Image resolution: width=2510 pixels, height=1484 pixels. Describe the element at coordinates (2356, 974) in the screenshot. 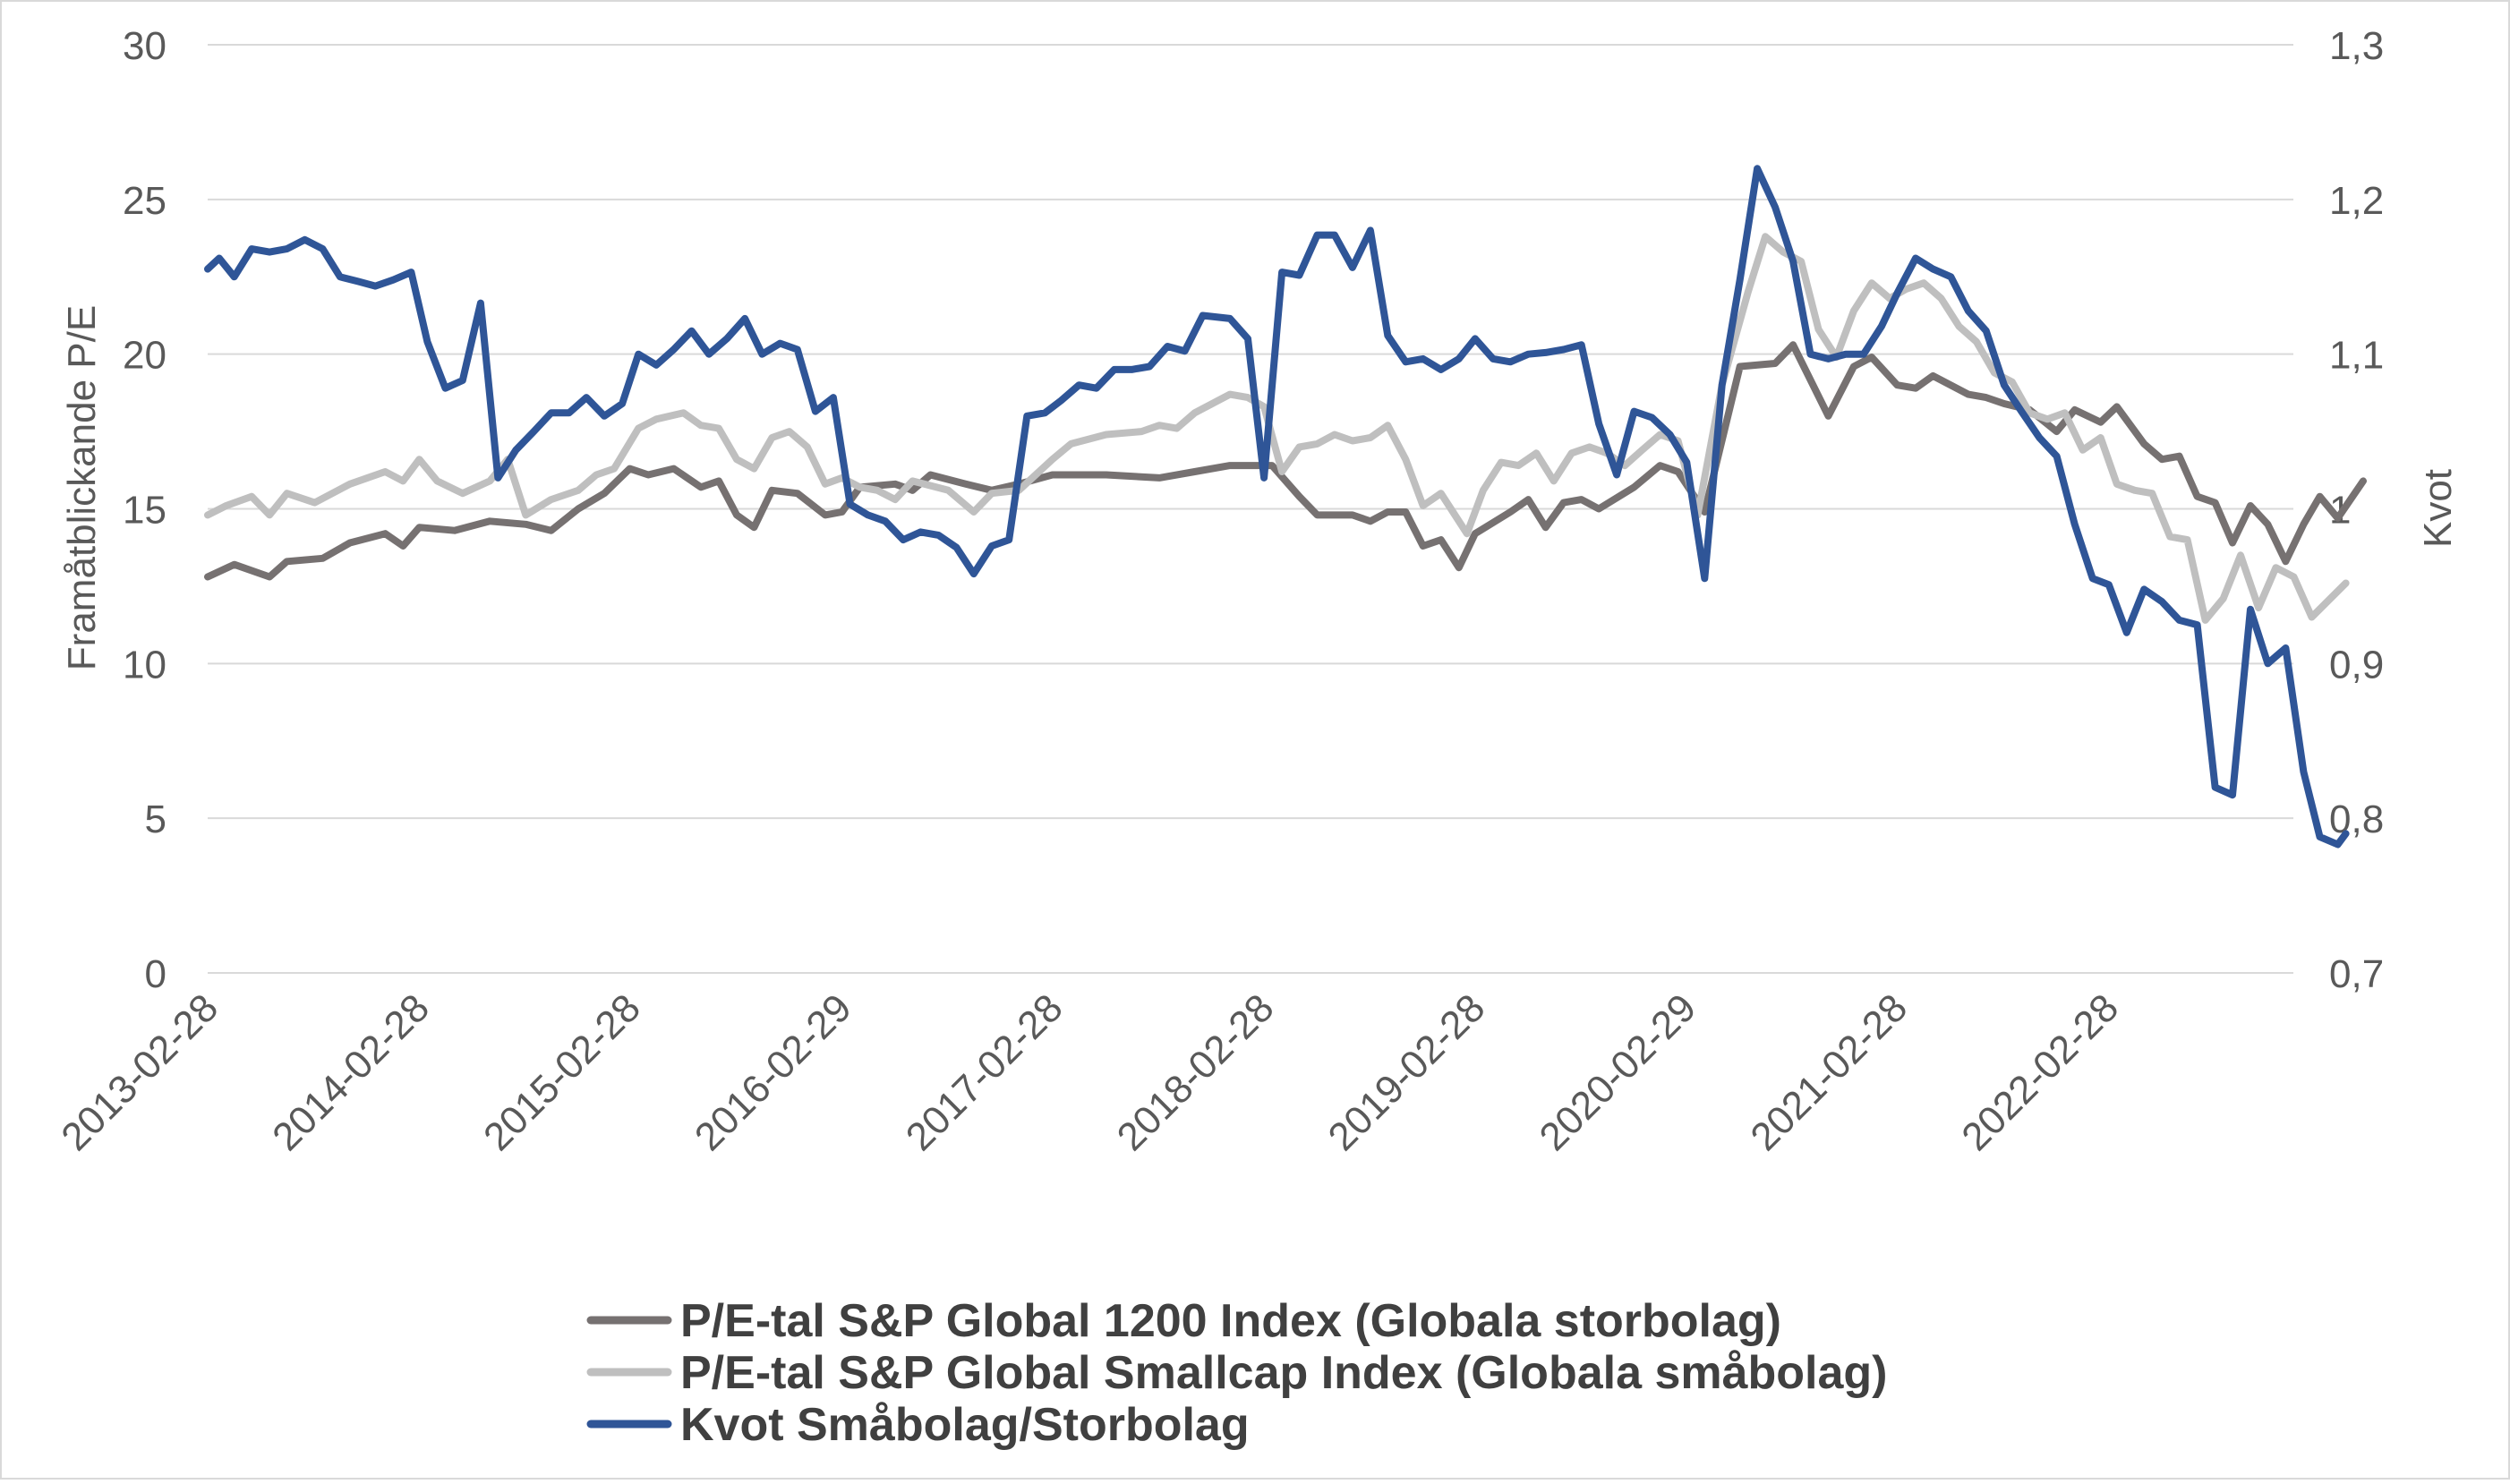

I see `y2-tick-label: 0,7` at that location.